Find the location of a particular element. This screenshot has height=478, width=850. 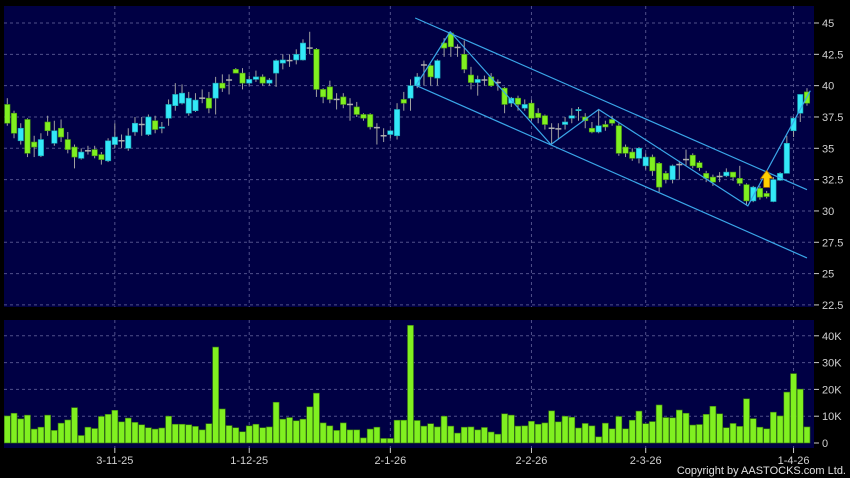

price-tick-label: 27.5 is located at coordinates (832, 243).